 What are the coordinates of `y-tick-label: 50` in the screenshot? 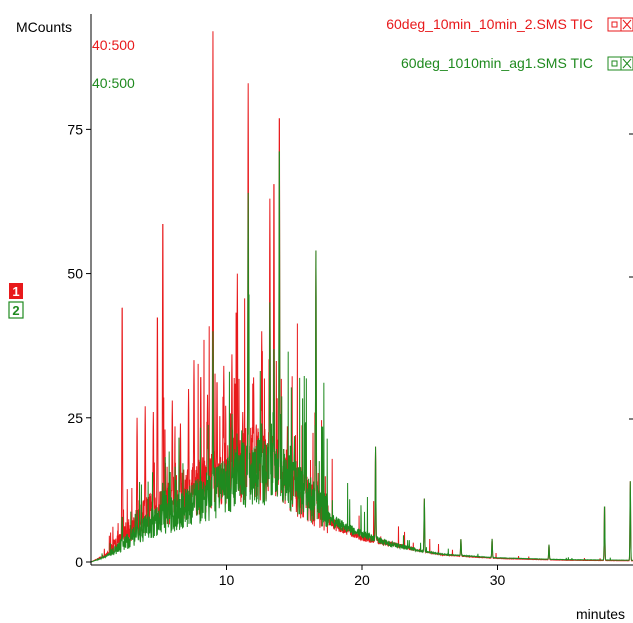 It's located at (75, 274).